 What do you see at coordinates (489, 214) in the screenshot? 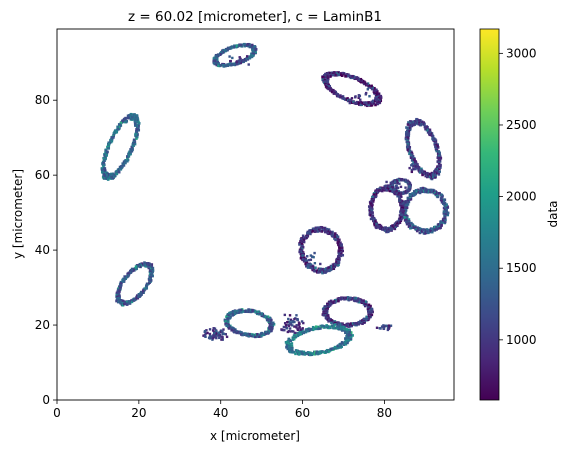
I see `colorbar-strip` at bounding box center [489, 214].